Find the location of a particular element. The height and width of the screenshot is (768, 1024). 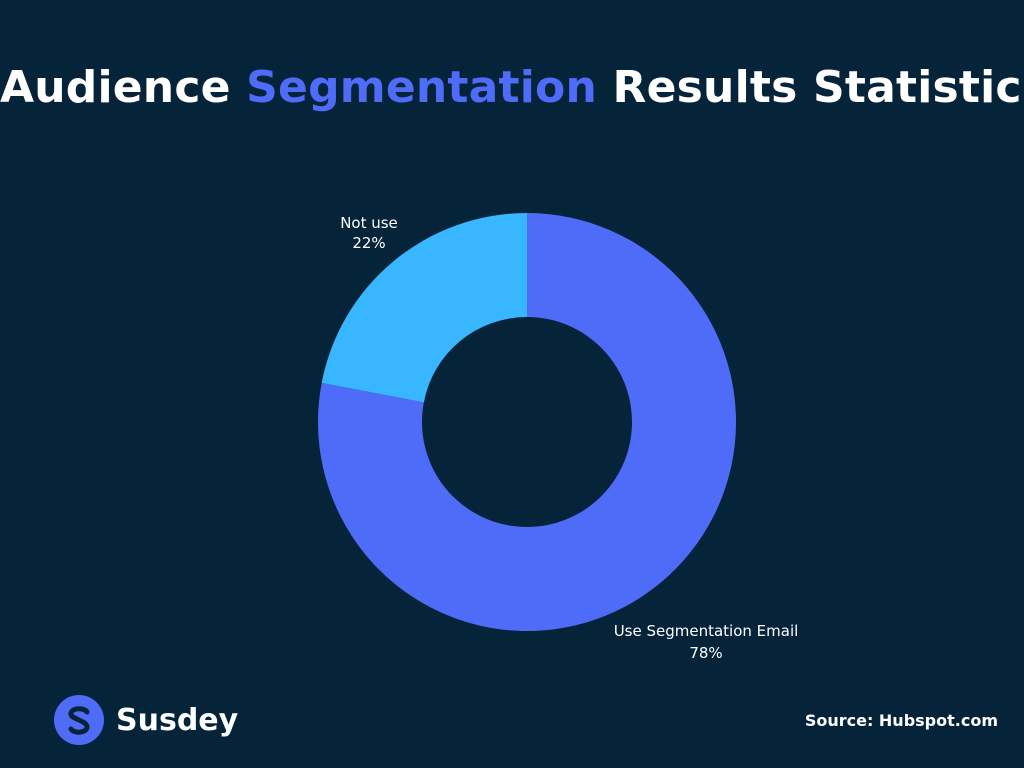

source-credit: Source: Hubspot.com is located at coordinates (901, 720).